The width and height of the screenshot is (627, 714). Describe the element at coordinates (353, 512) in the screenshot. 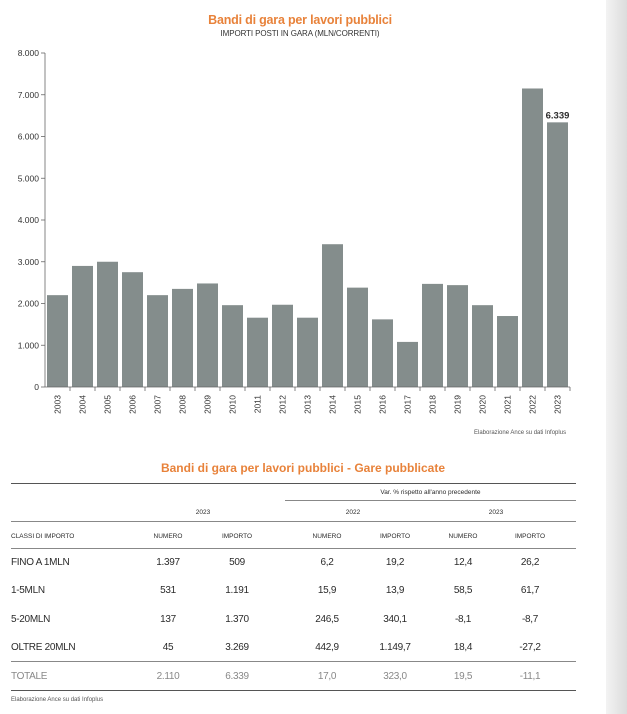

I see `year-2022-header: 2022` at that location.